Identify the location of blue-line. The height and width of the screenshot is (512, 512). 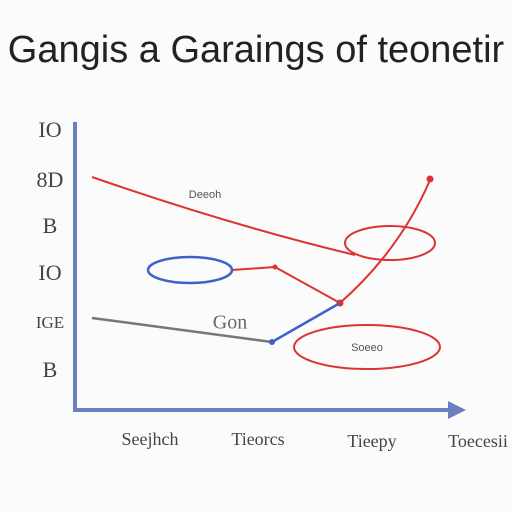
(306, 322).